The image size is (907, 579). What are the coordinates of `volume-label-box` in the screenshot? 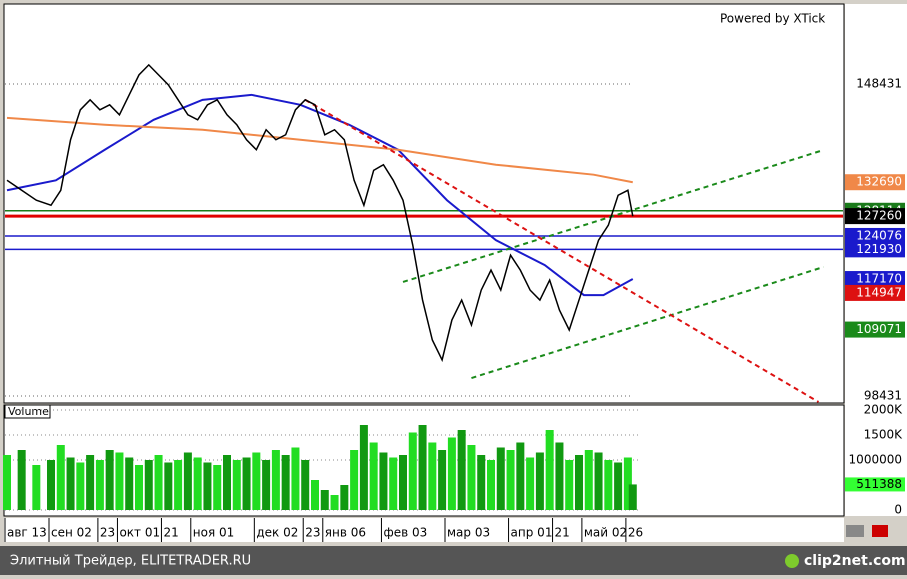 It's located at (27, 411).